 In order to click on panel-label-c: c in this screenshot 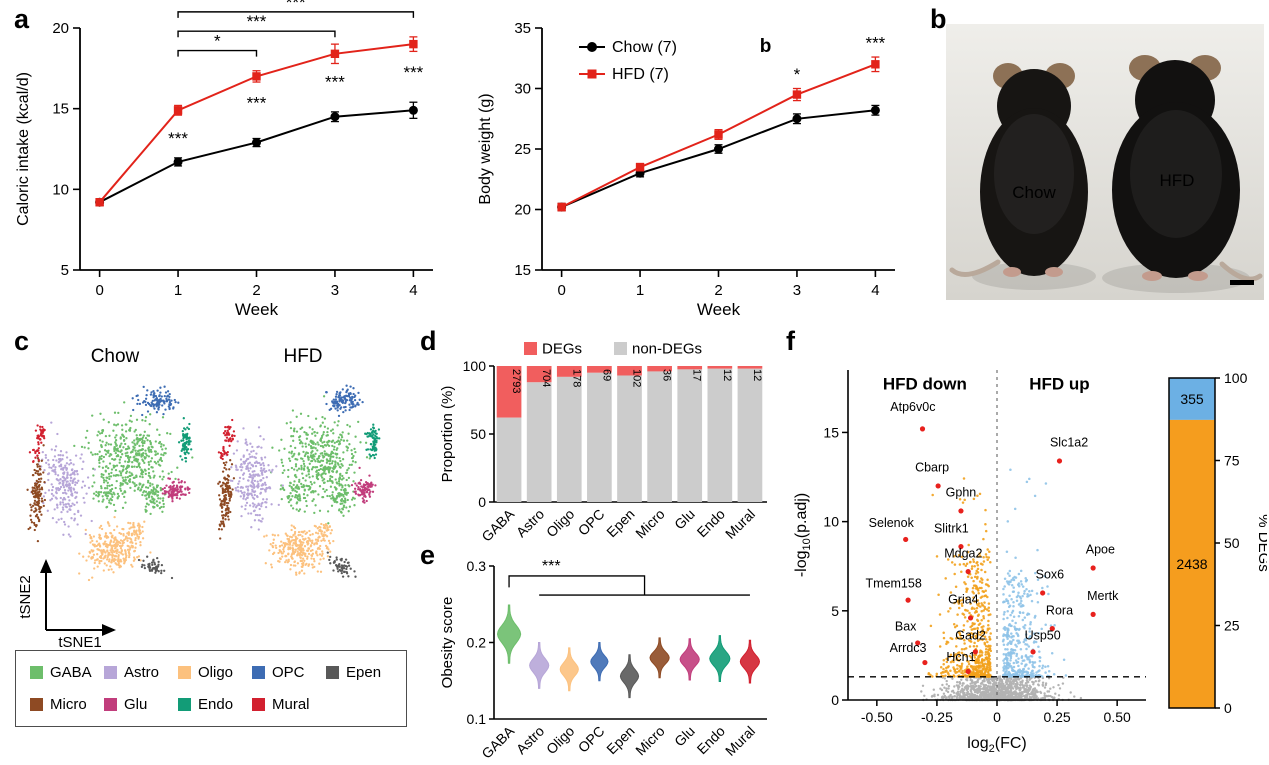, I will do `click(22, 341)`.